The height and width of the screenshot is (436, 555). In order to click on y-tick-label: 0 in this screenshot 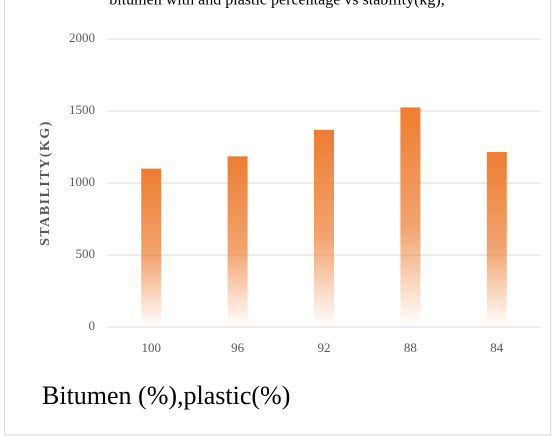, I will do `click(92, 325)`.